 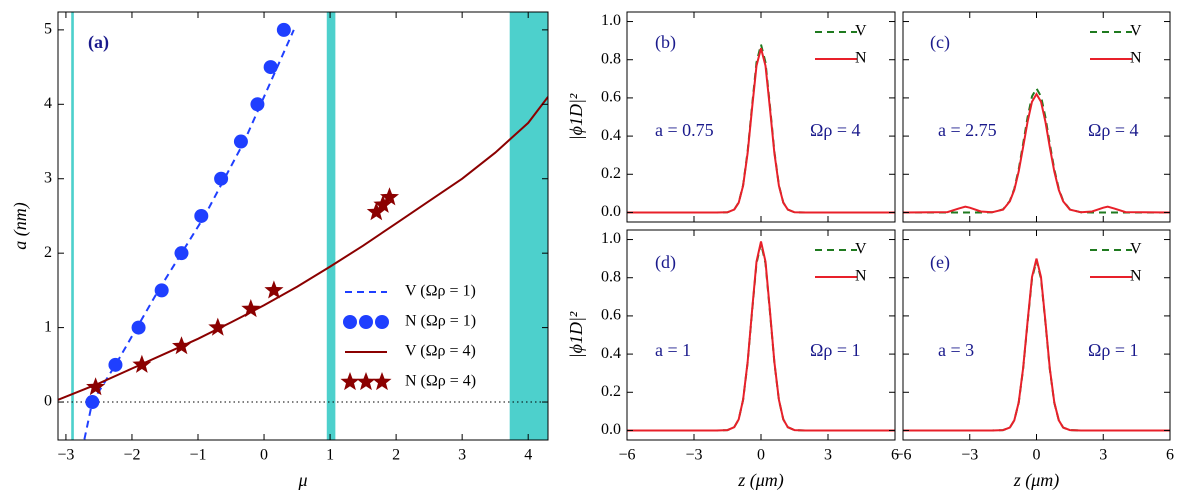 What do you see at coordinates (48, 326) in the screenshot?
I see `y-tick-label: 1` at bounding box center [48, 326].